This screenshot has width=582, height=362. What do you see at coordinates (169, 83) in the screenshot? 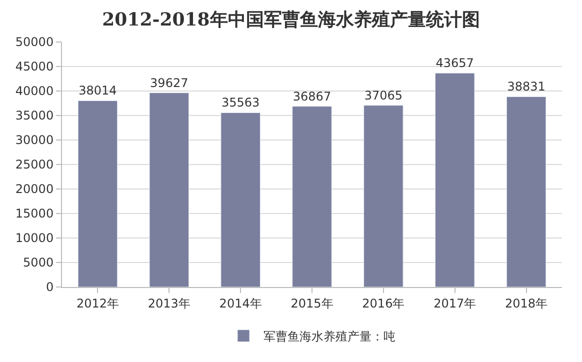
I see `data-label: 39627` at bounding box center [169, 83].